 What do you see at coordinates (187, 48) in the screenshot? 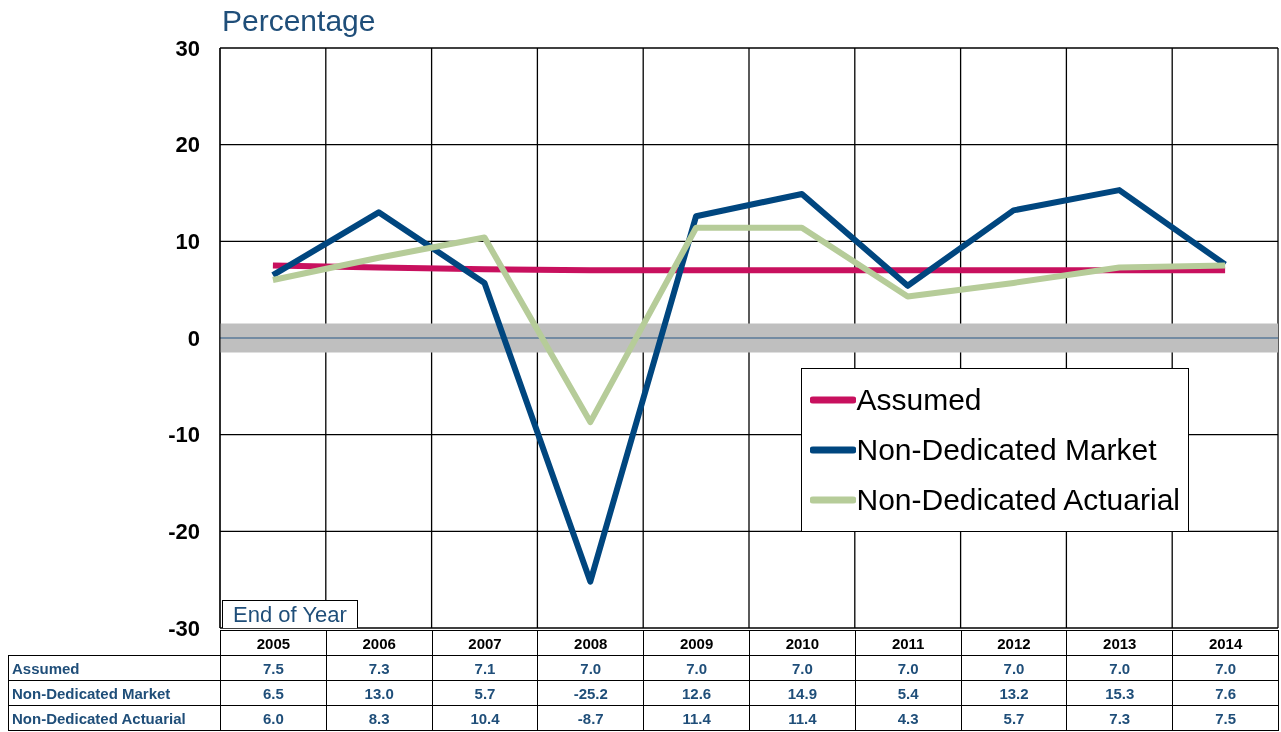
I see `y-tick-label: 30` at bounding box center [187, 48].